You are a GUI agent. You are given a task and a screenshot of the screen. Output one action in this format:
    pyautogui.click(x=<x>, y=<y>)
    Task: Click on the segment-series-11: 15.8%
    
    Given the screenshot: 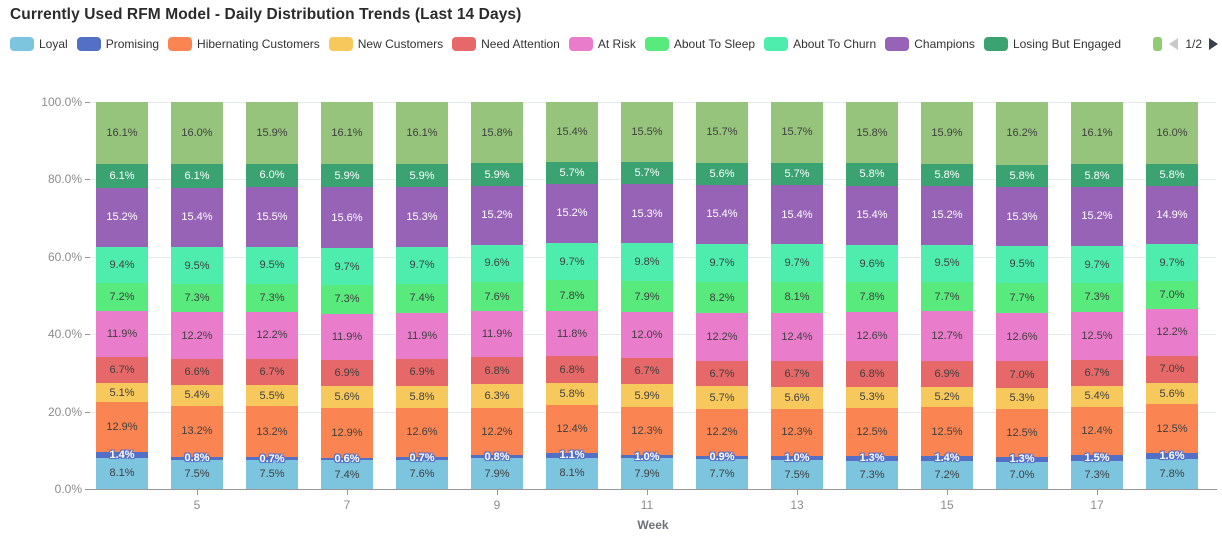 What is the action you would take?
    pyautogui.click(x=497, y=133)
    